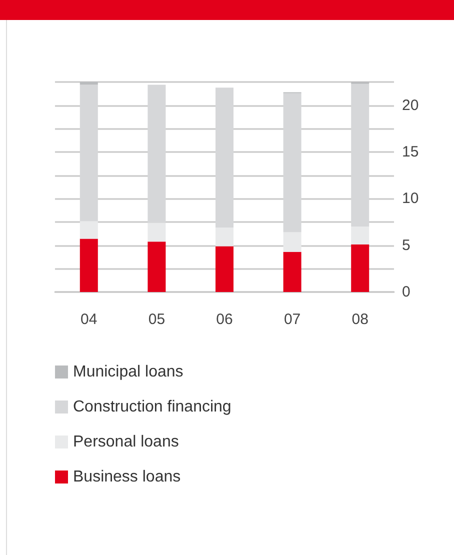 The image size is (454, 555). Describe the element at coordinates (157, 319) in the screenshot. I see `x-tick-label: 05` at that location.